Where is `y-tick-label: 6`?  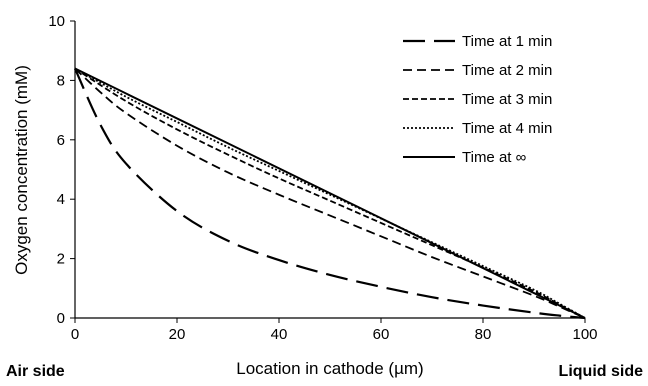
y-tick-label: 6 is located at coordinates (61, 140).